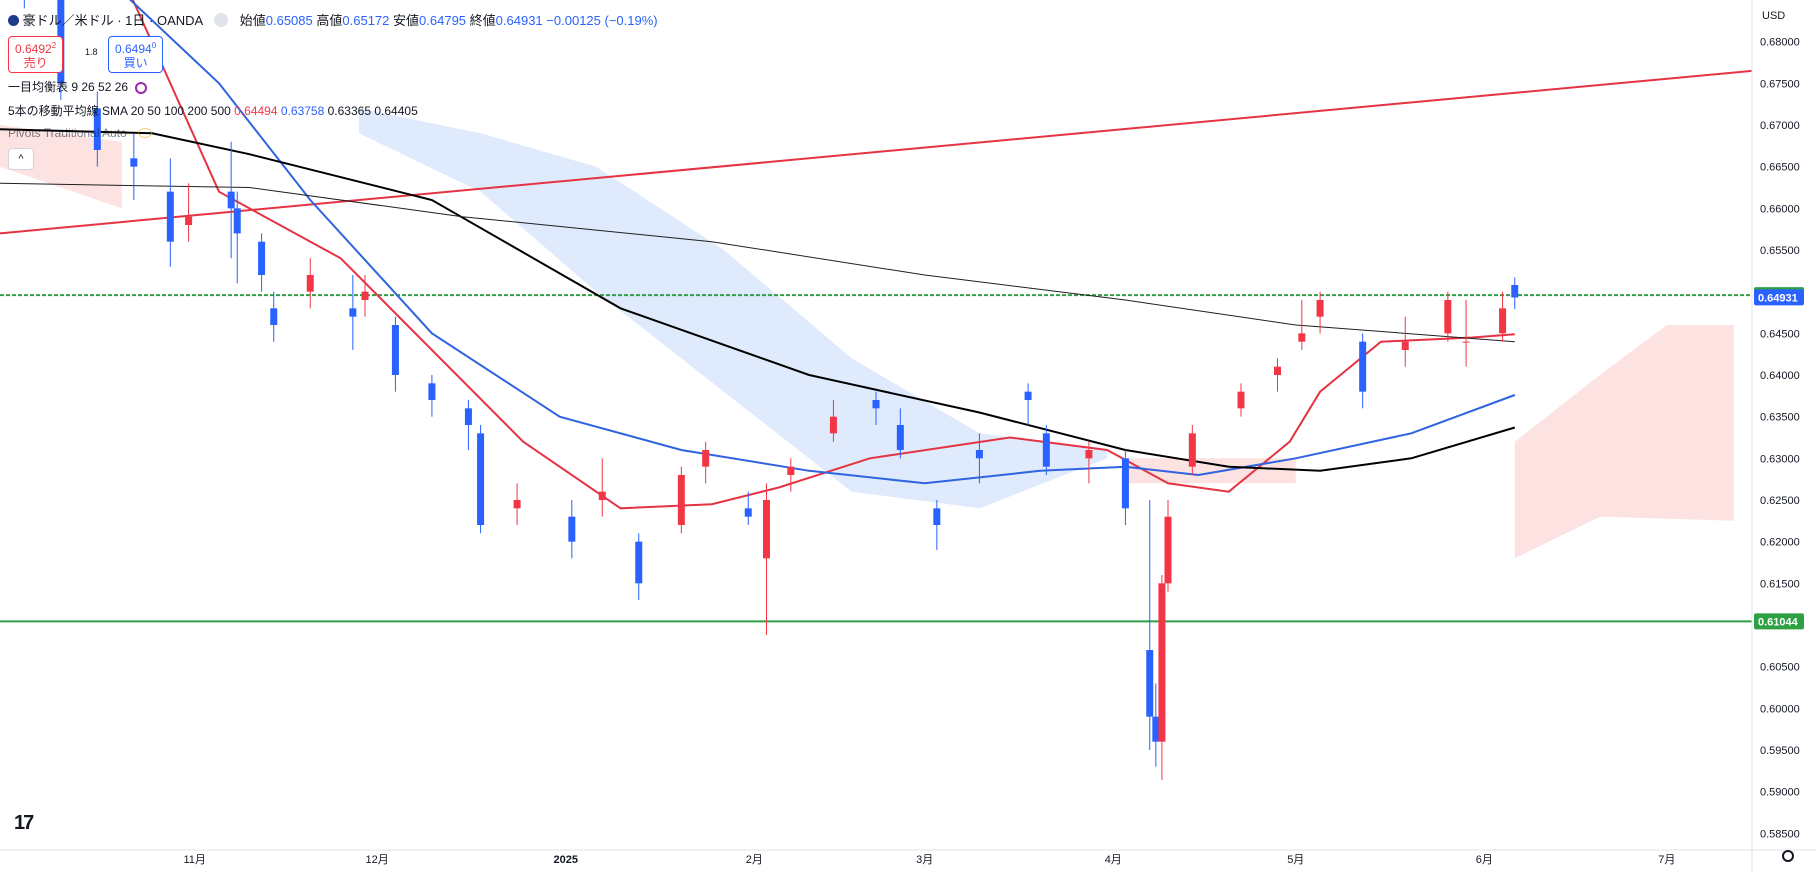 The height and width of the screenshot is (878, 1816). I want to click on time-tick-label: 11月, so click(194, 860).